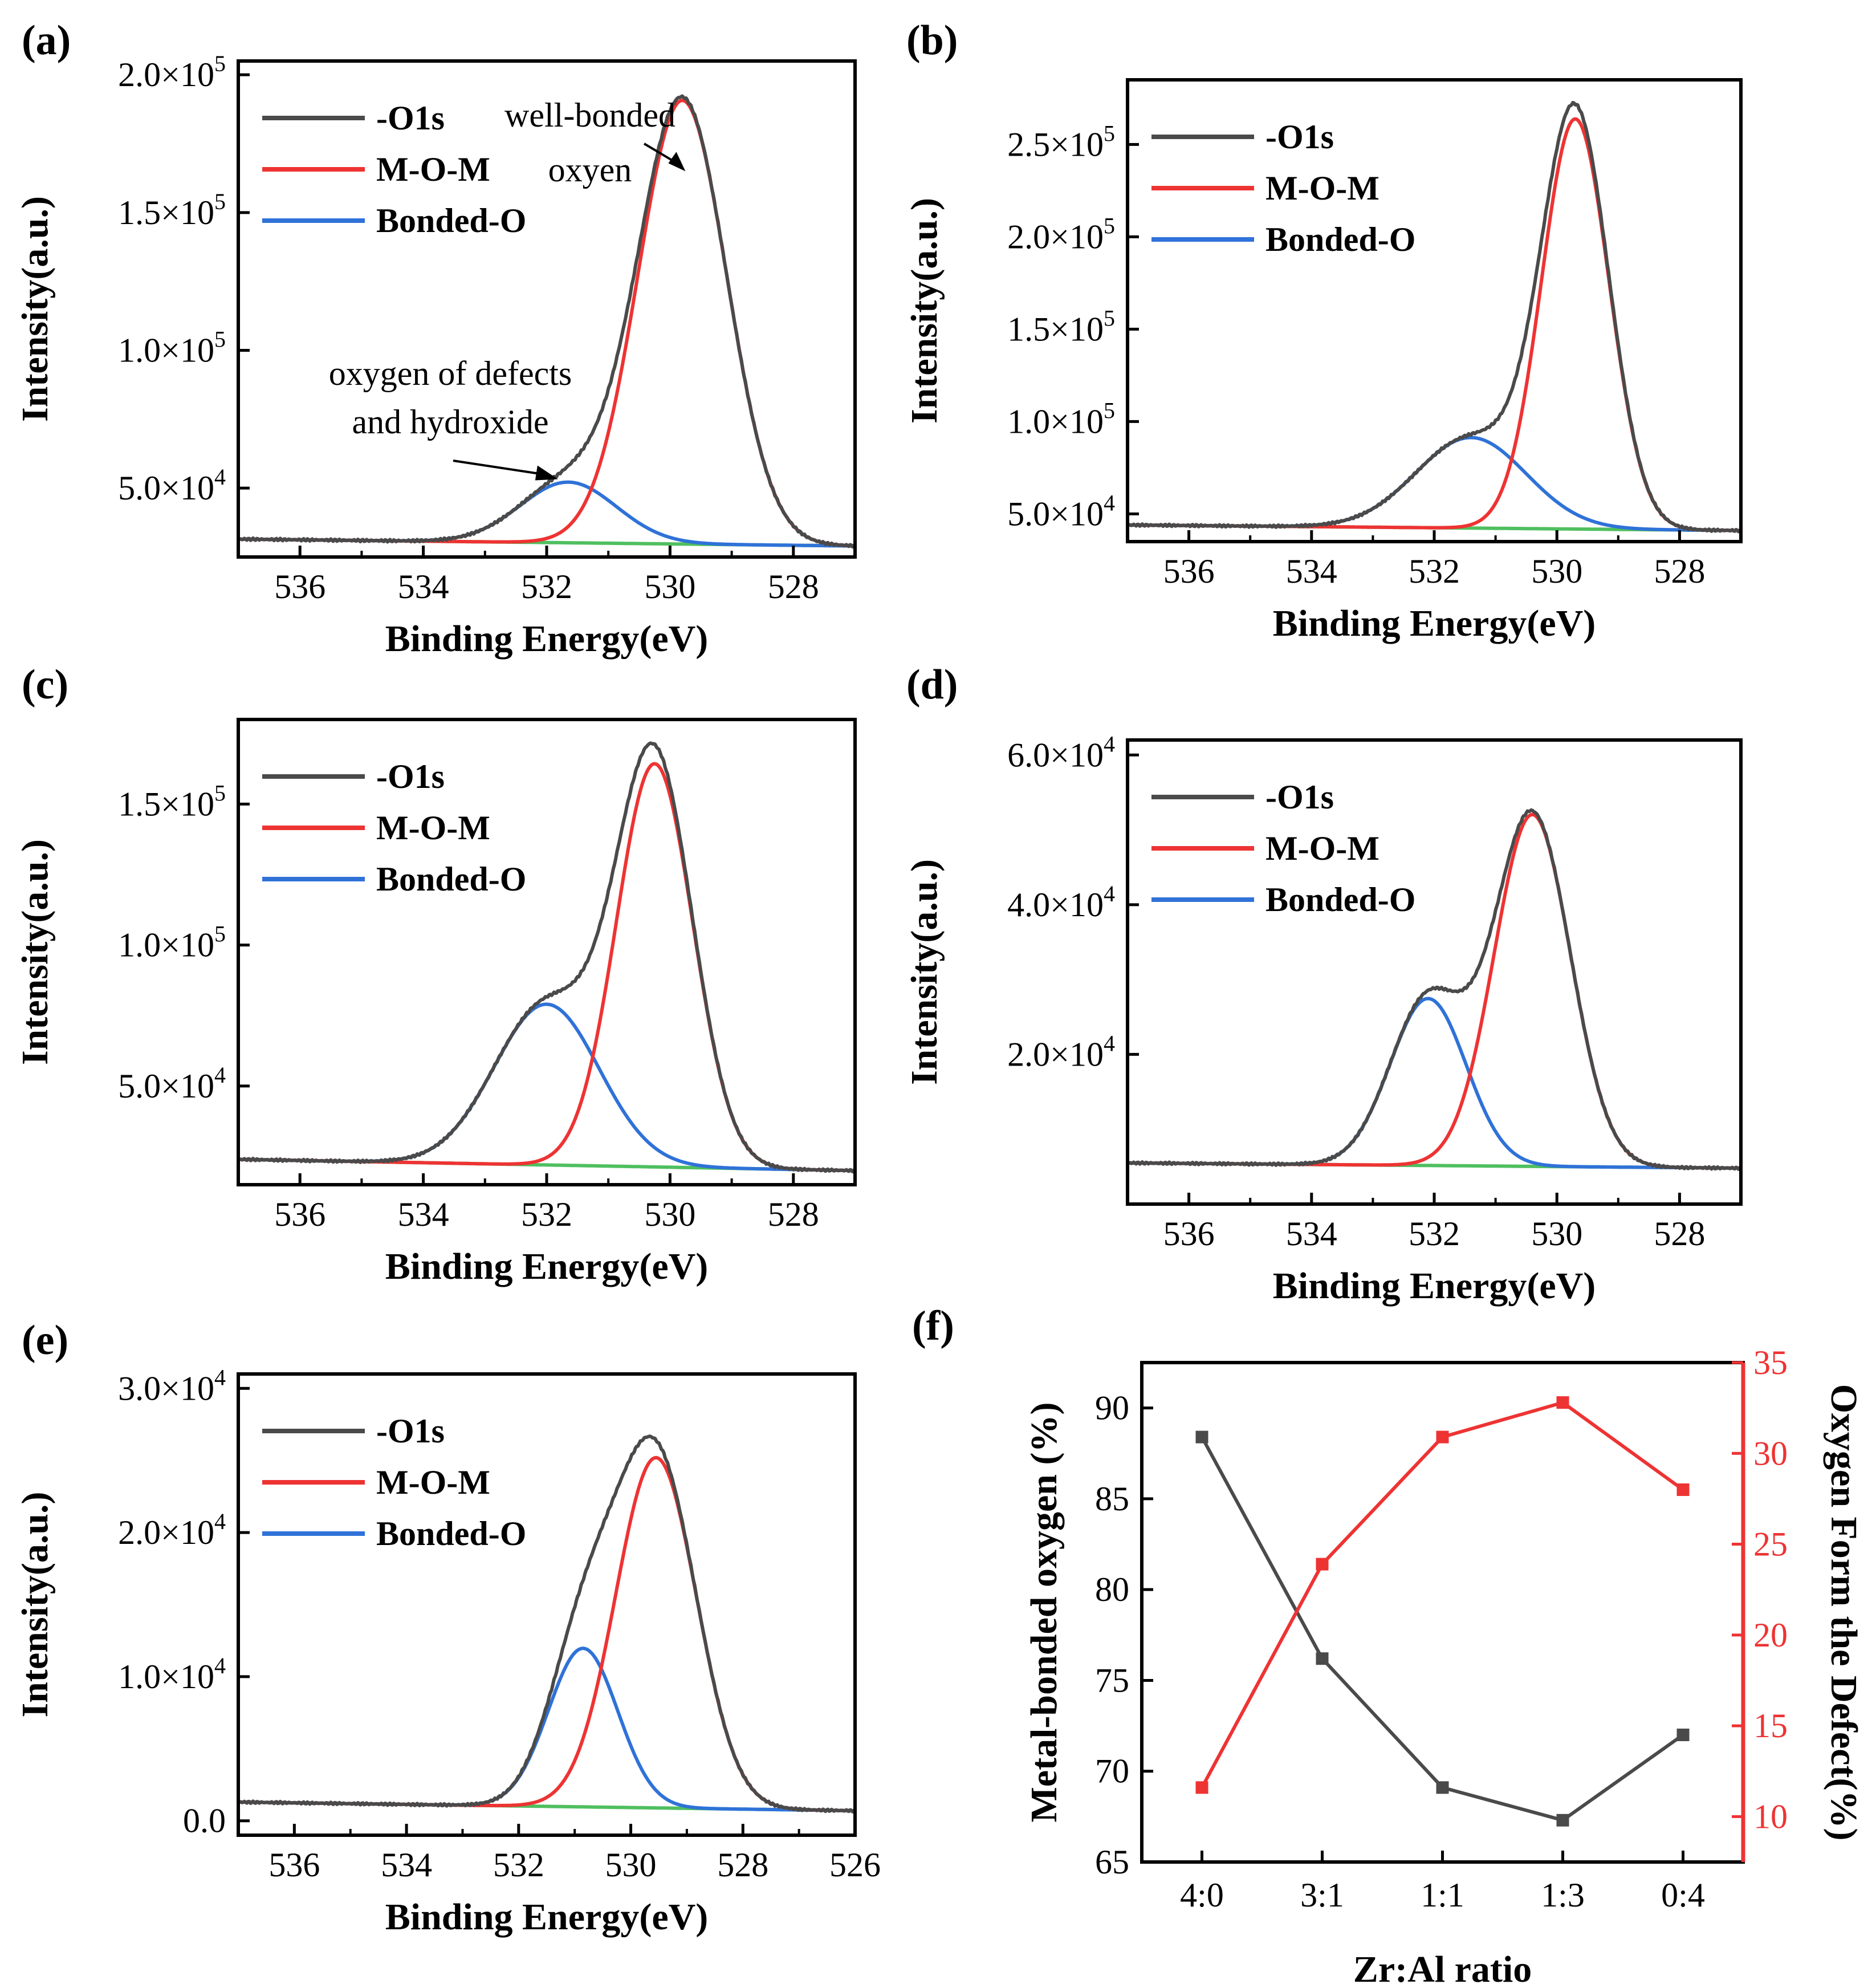  Describe the element at coordinates (1112, 1408) in the screenshot. I see `y-tick-label: 90` at that location.